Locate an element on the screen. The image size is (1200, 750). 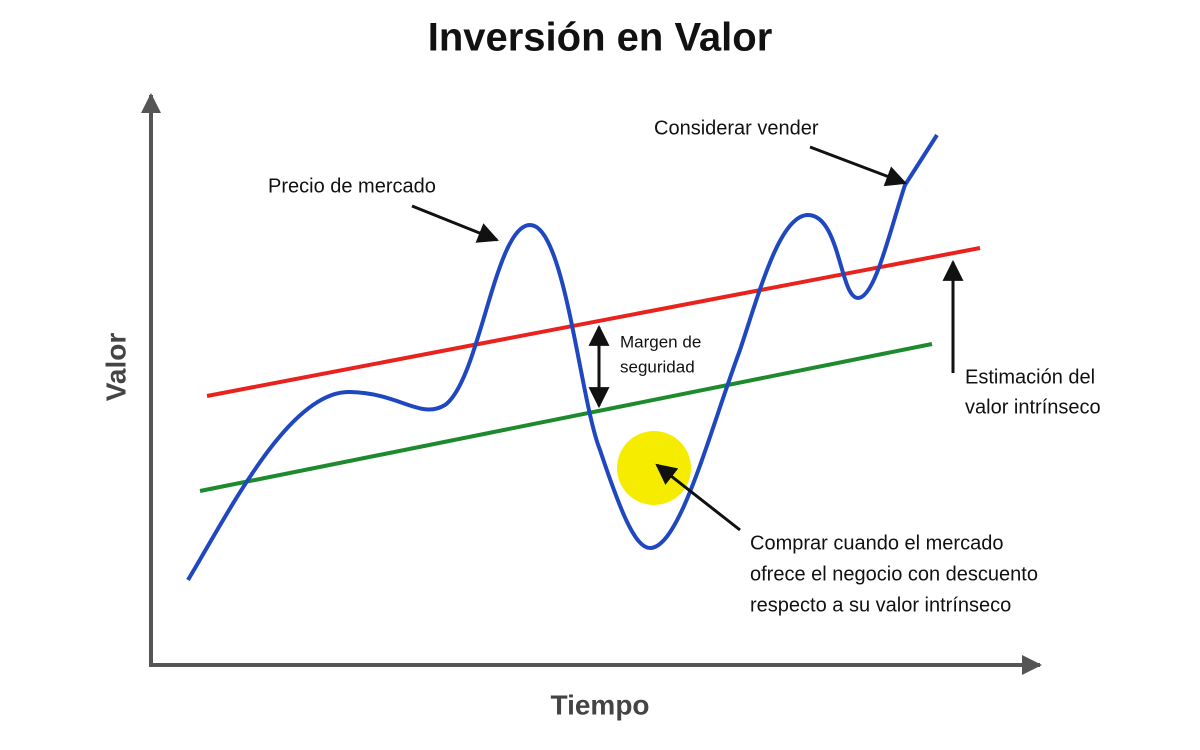
annotation: Estimación del is located at coordinates (1030, 377).